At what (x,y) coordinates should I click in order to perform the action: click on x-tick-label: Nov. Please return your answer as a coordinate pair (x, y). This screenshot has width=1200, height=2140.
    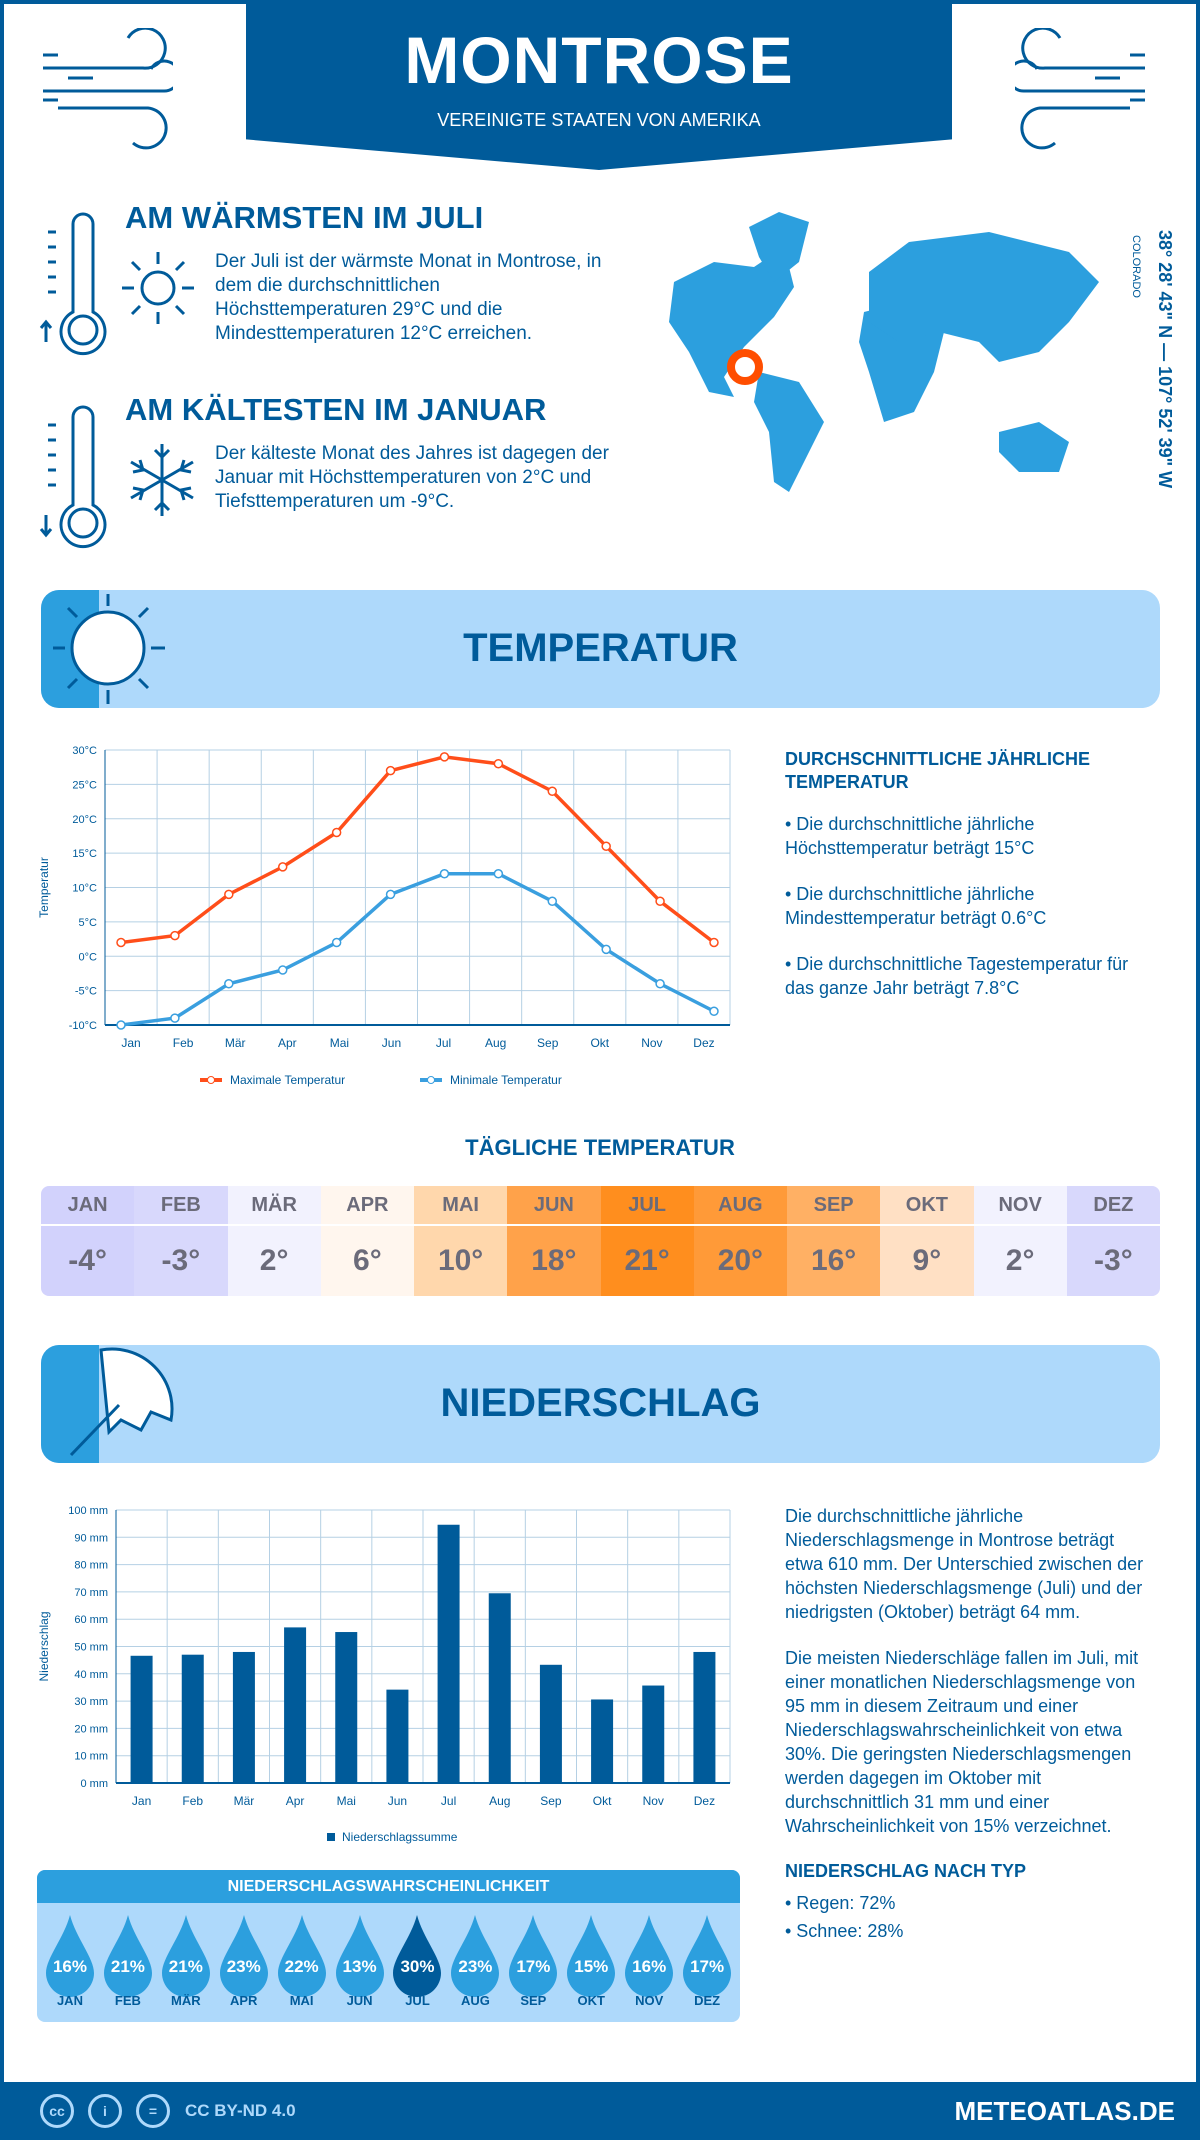
    Looking at the image, I should click on (651, 1043).